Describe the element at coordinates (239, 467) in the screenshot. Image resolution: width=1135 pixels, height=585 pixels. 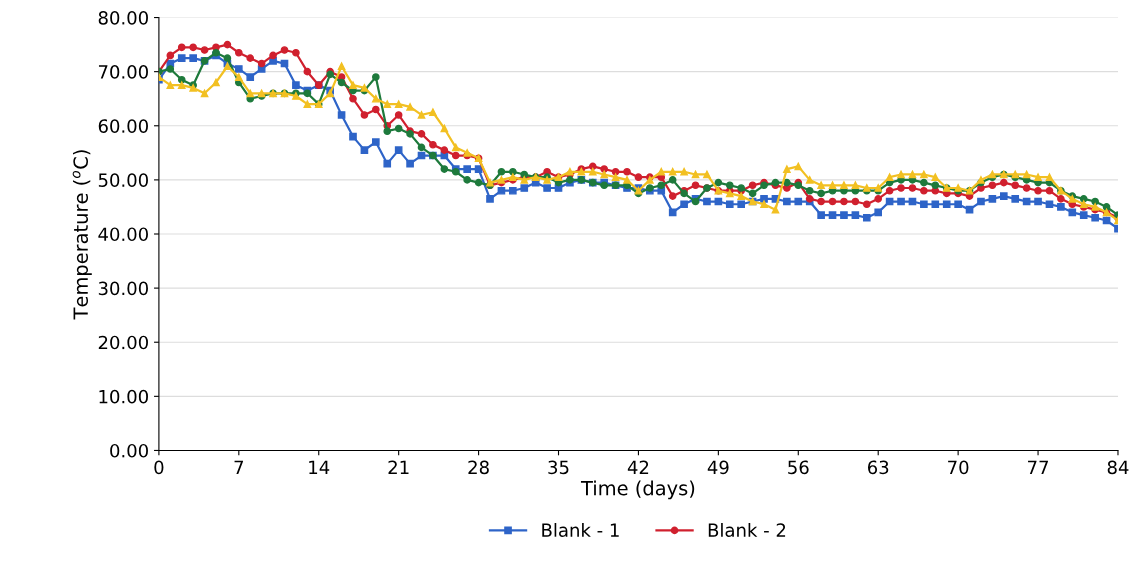
I see `x-tick-label: 7` at that location.